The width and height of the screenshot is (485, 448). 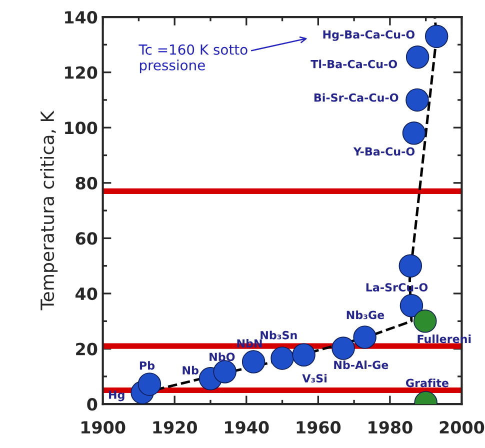 I want to click on y-tick-label: 0, so click(x=92, y=404).